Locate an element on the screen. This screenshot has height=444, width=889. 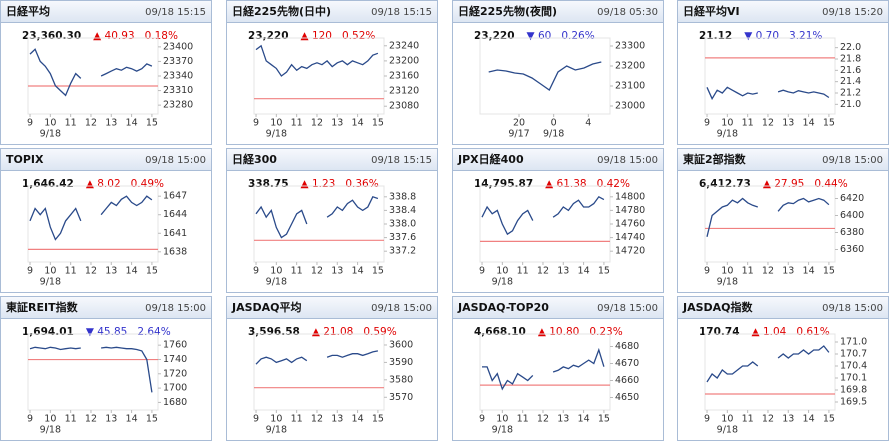
panel-title: TOPIX is located at coordinates (25, 159).